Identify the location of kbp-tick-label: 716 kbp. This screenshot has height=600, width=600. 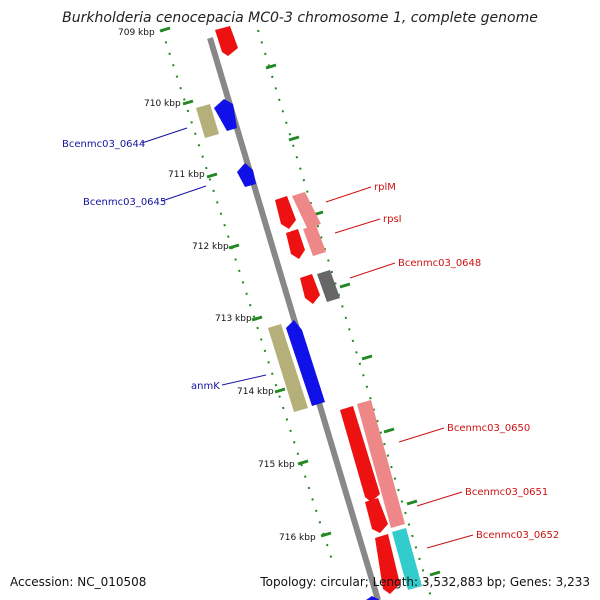
(297, 538).